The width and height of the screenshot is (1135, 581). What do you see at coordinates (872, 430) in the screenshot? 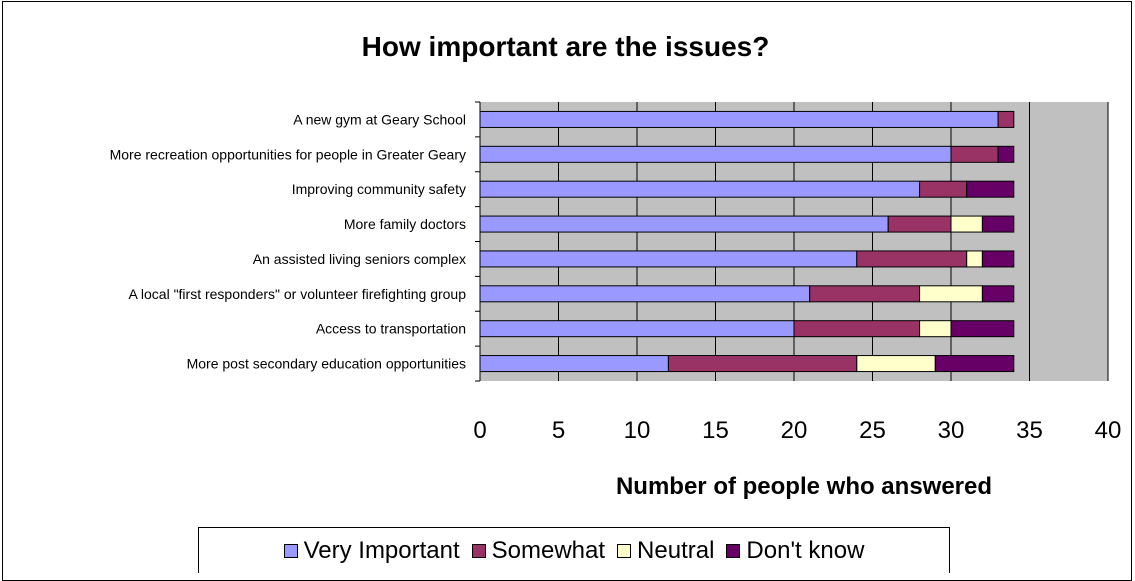
I see `x-tick-label-5: 25` at bounding box center [872, 430].